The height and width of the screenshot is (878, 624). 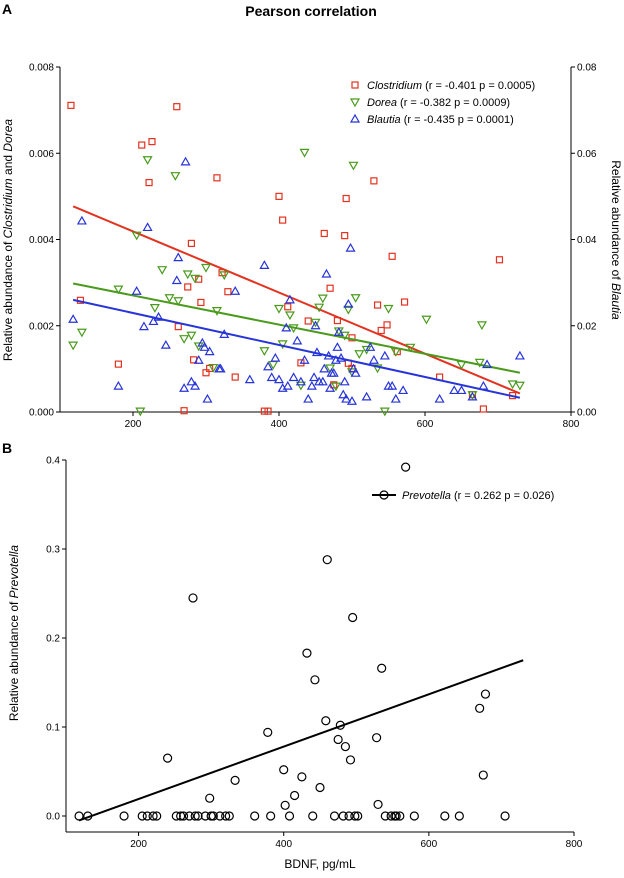 What do you see at coordinates (355, 85) in the screenshot?
I see `clostridium-legend-marker` at bounding box center [355, 85].